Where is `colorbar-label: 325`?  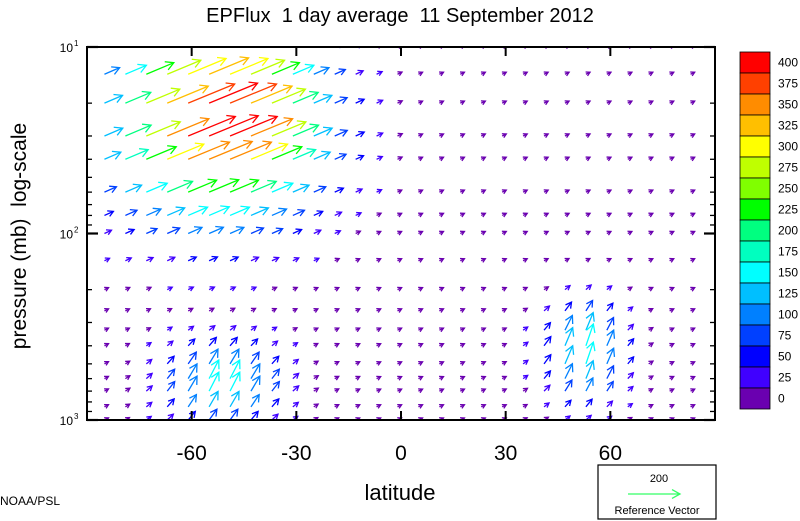 colorbar-label: 325 is located at coordinates (788, 126).